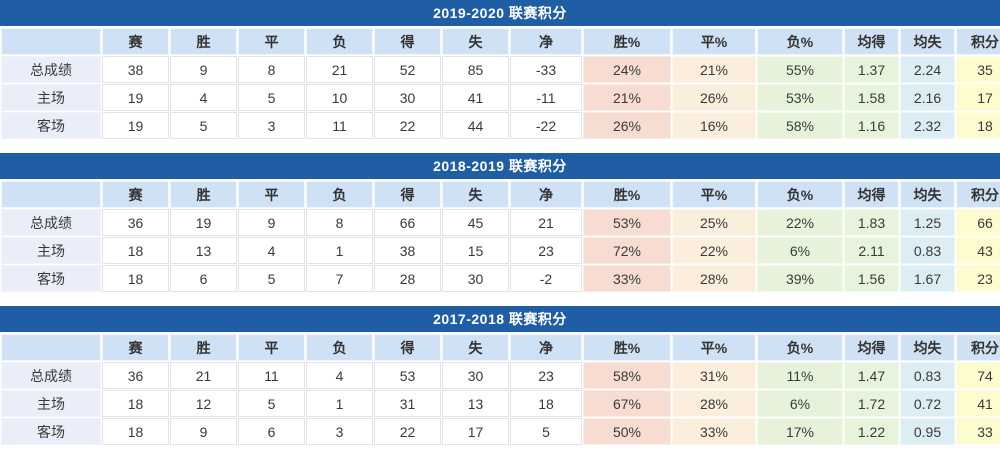 The height and width of the screenshot is (459, 1000). I want to click on cell-goals-against: 17, so click(475, 431).